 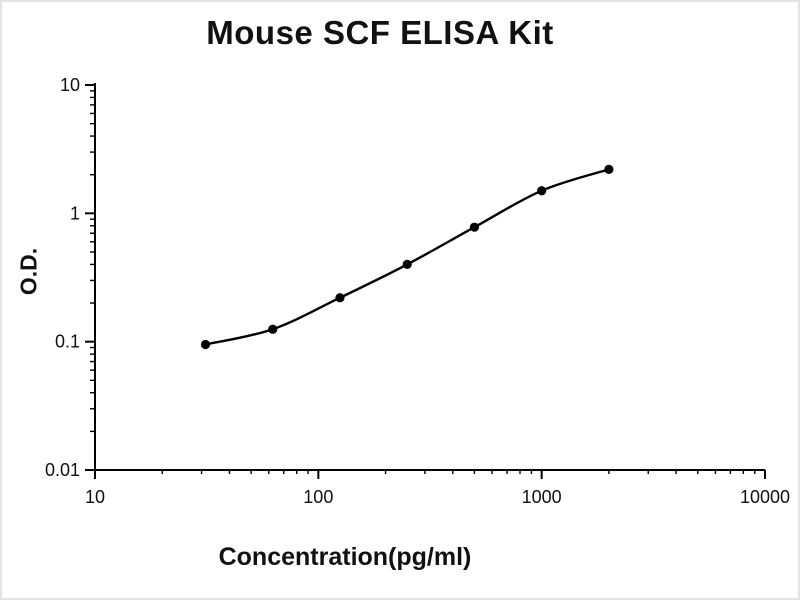 I want to click on y-tick-label: 0.1, so click(x=67, y=342).